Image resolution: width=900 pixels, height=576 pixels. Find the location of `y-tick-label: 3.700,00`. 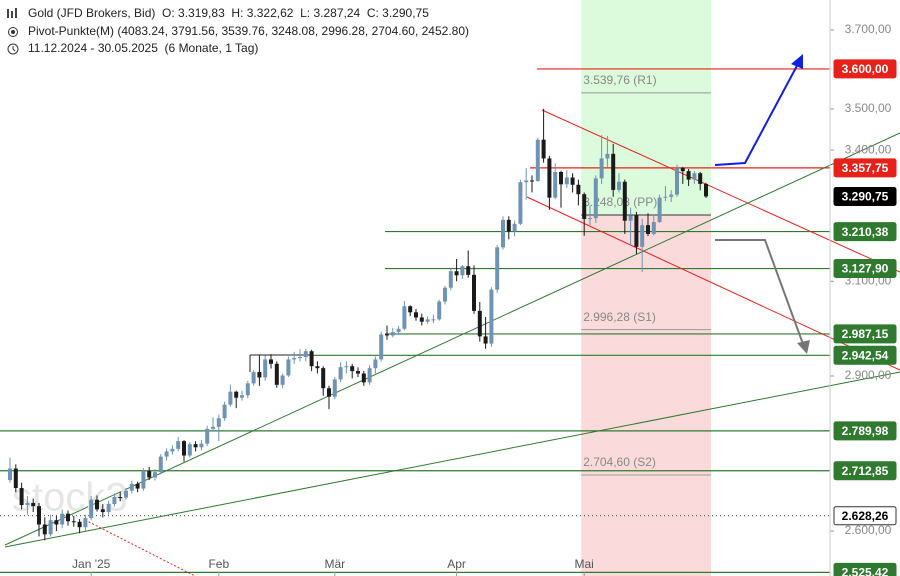

y-tick-label: 3.700,00 is located at coordinates (868, 29).